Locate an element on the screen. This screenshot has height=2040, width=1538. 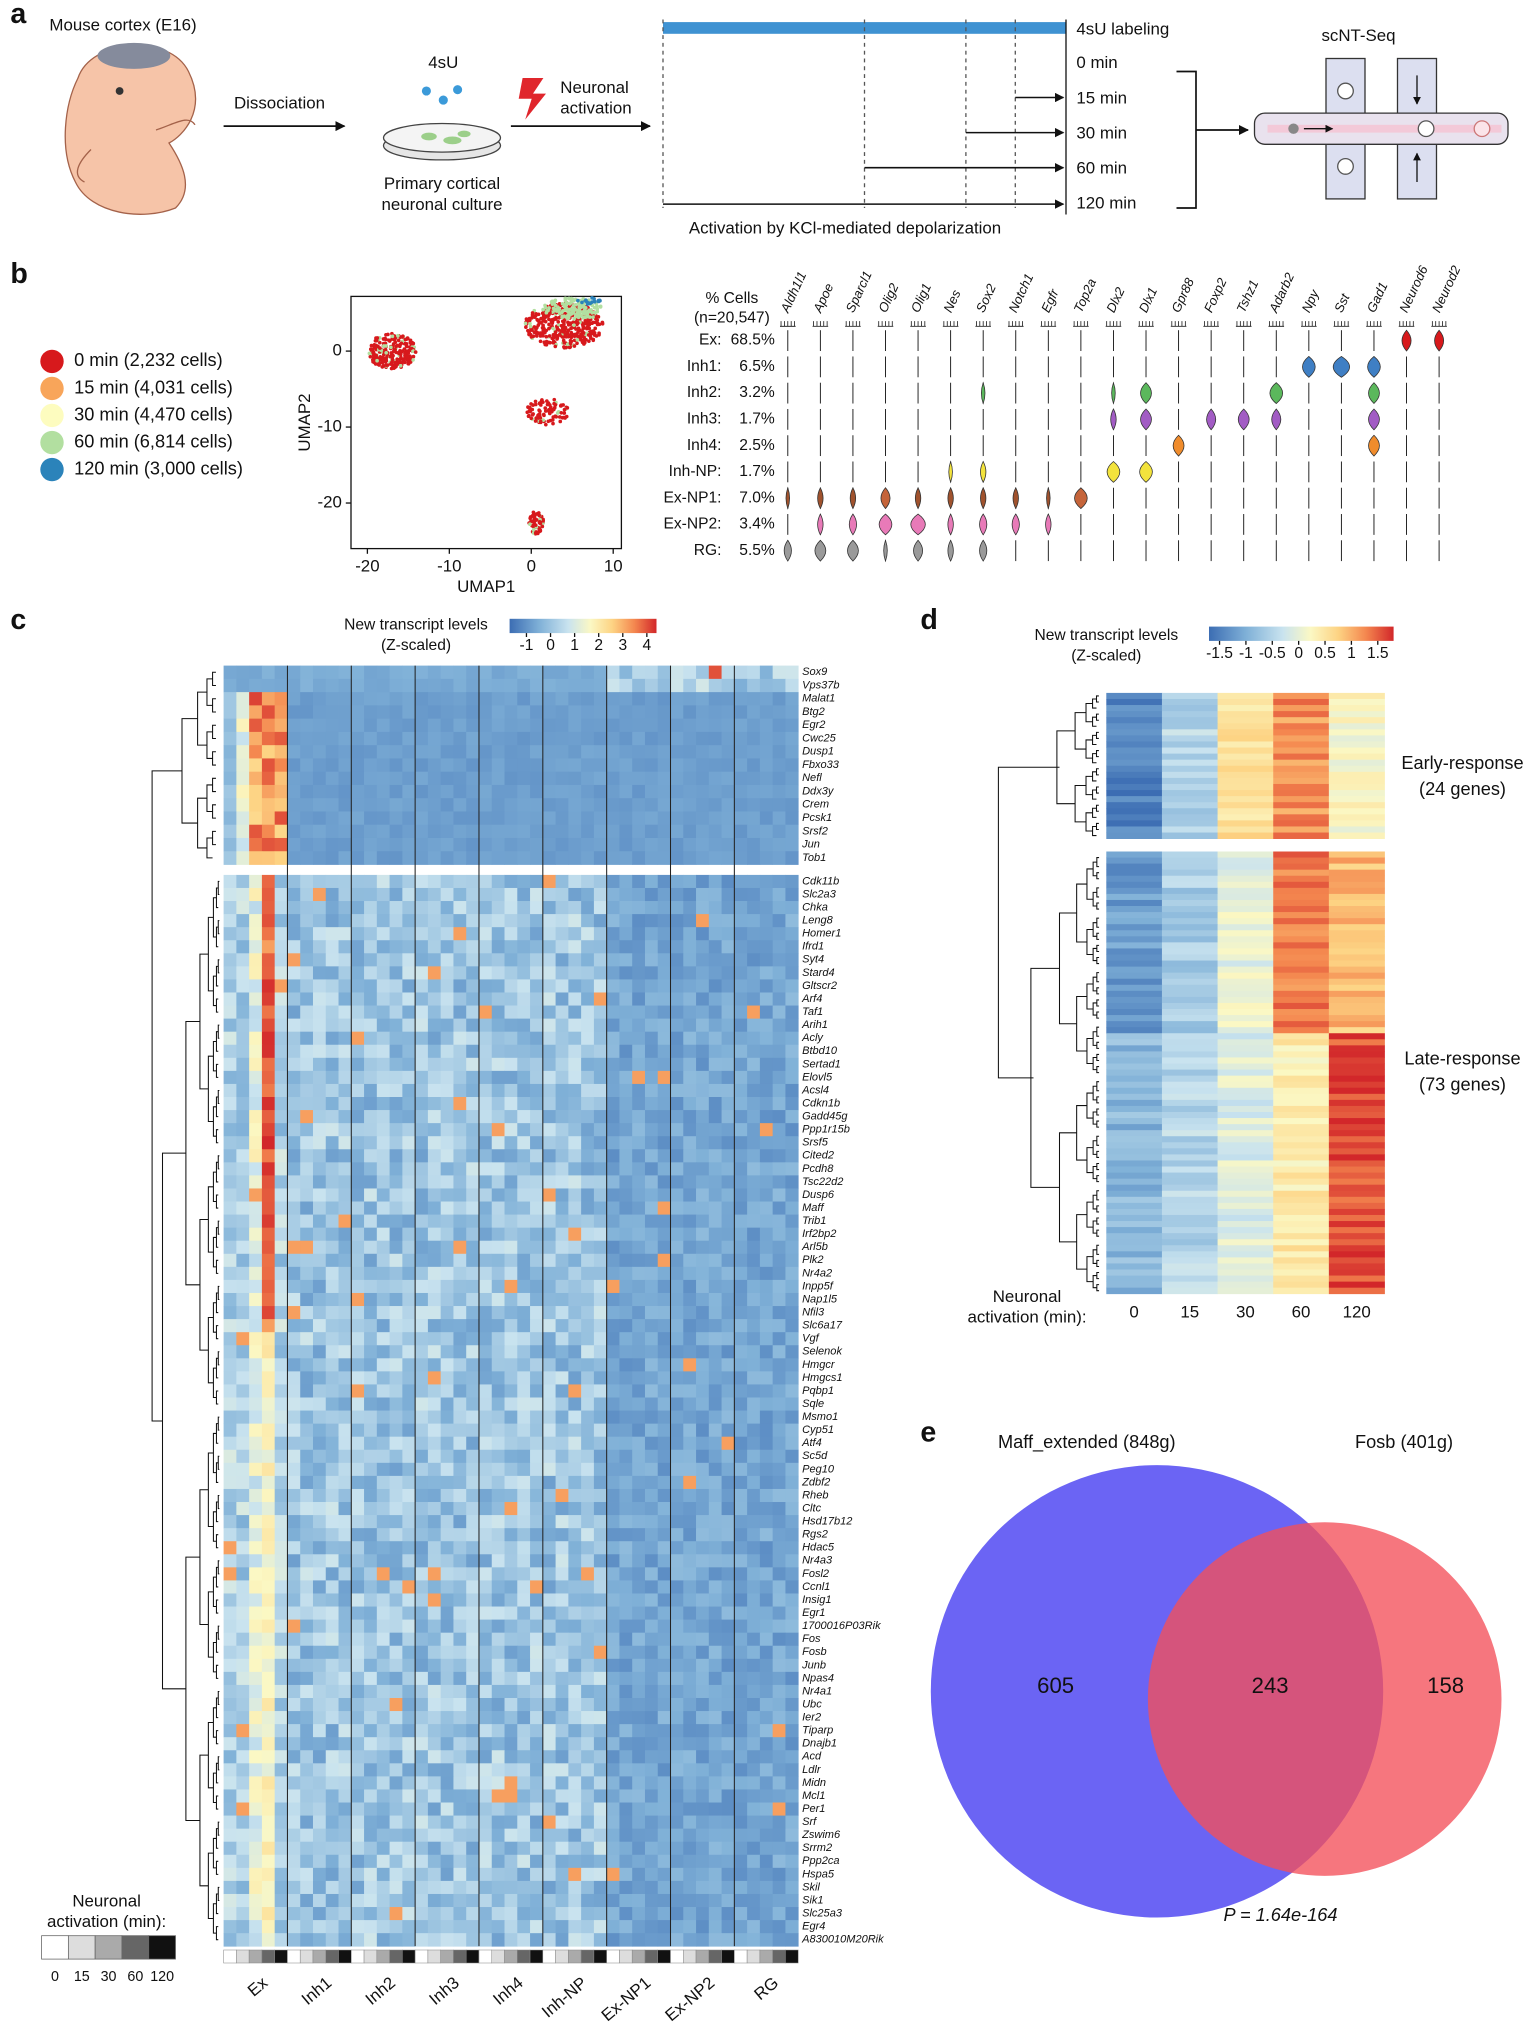
gene-label: Nfil3 is located at coordinates (813, 1312).